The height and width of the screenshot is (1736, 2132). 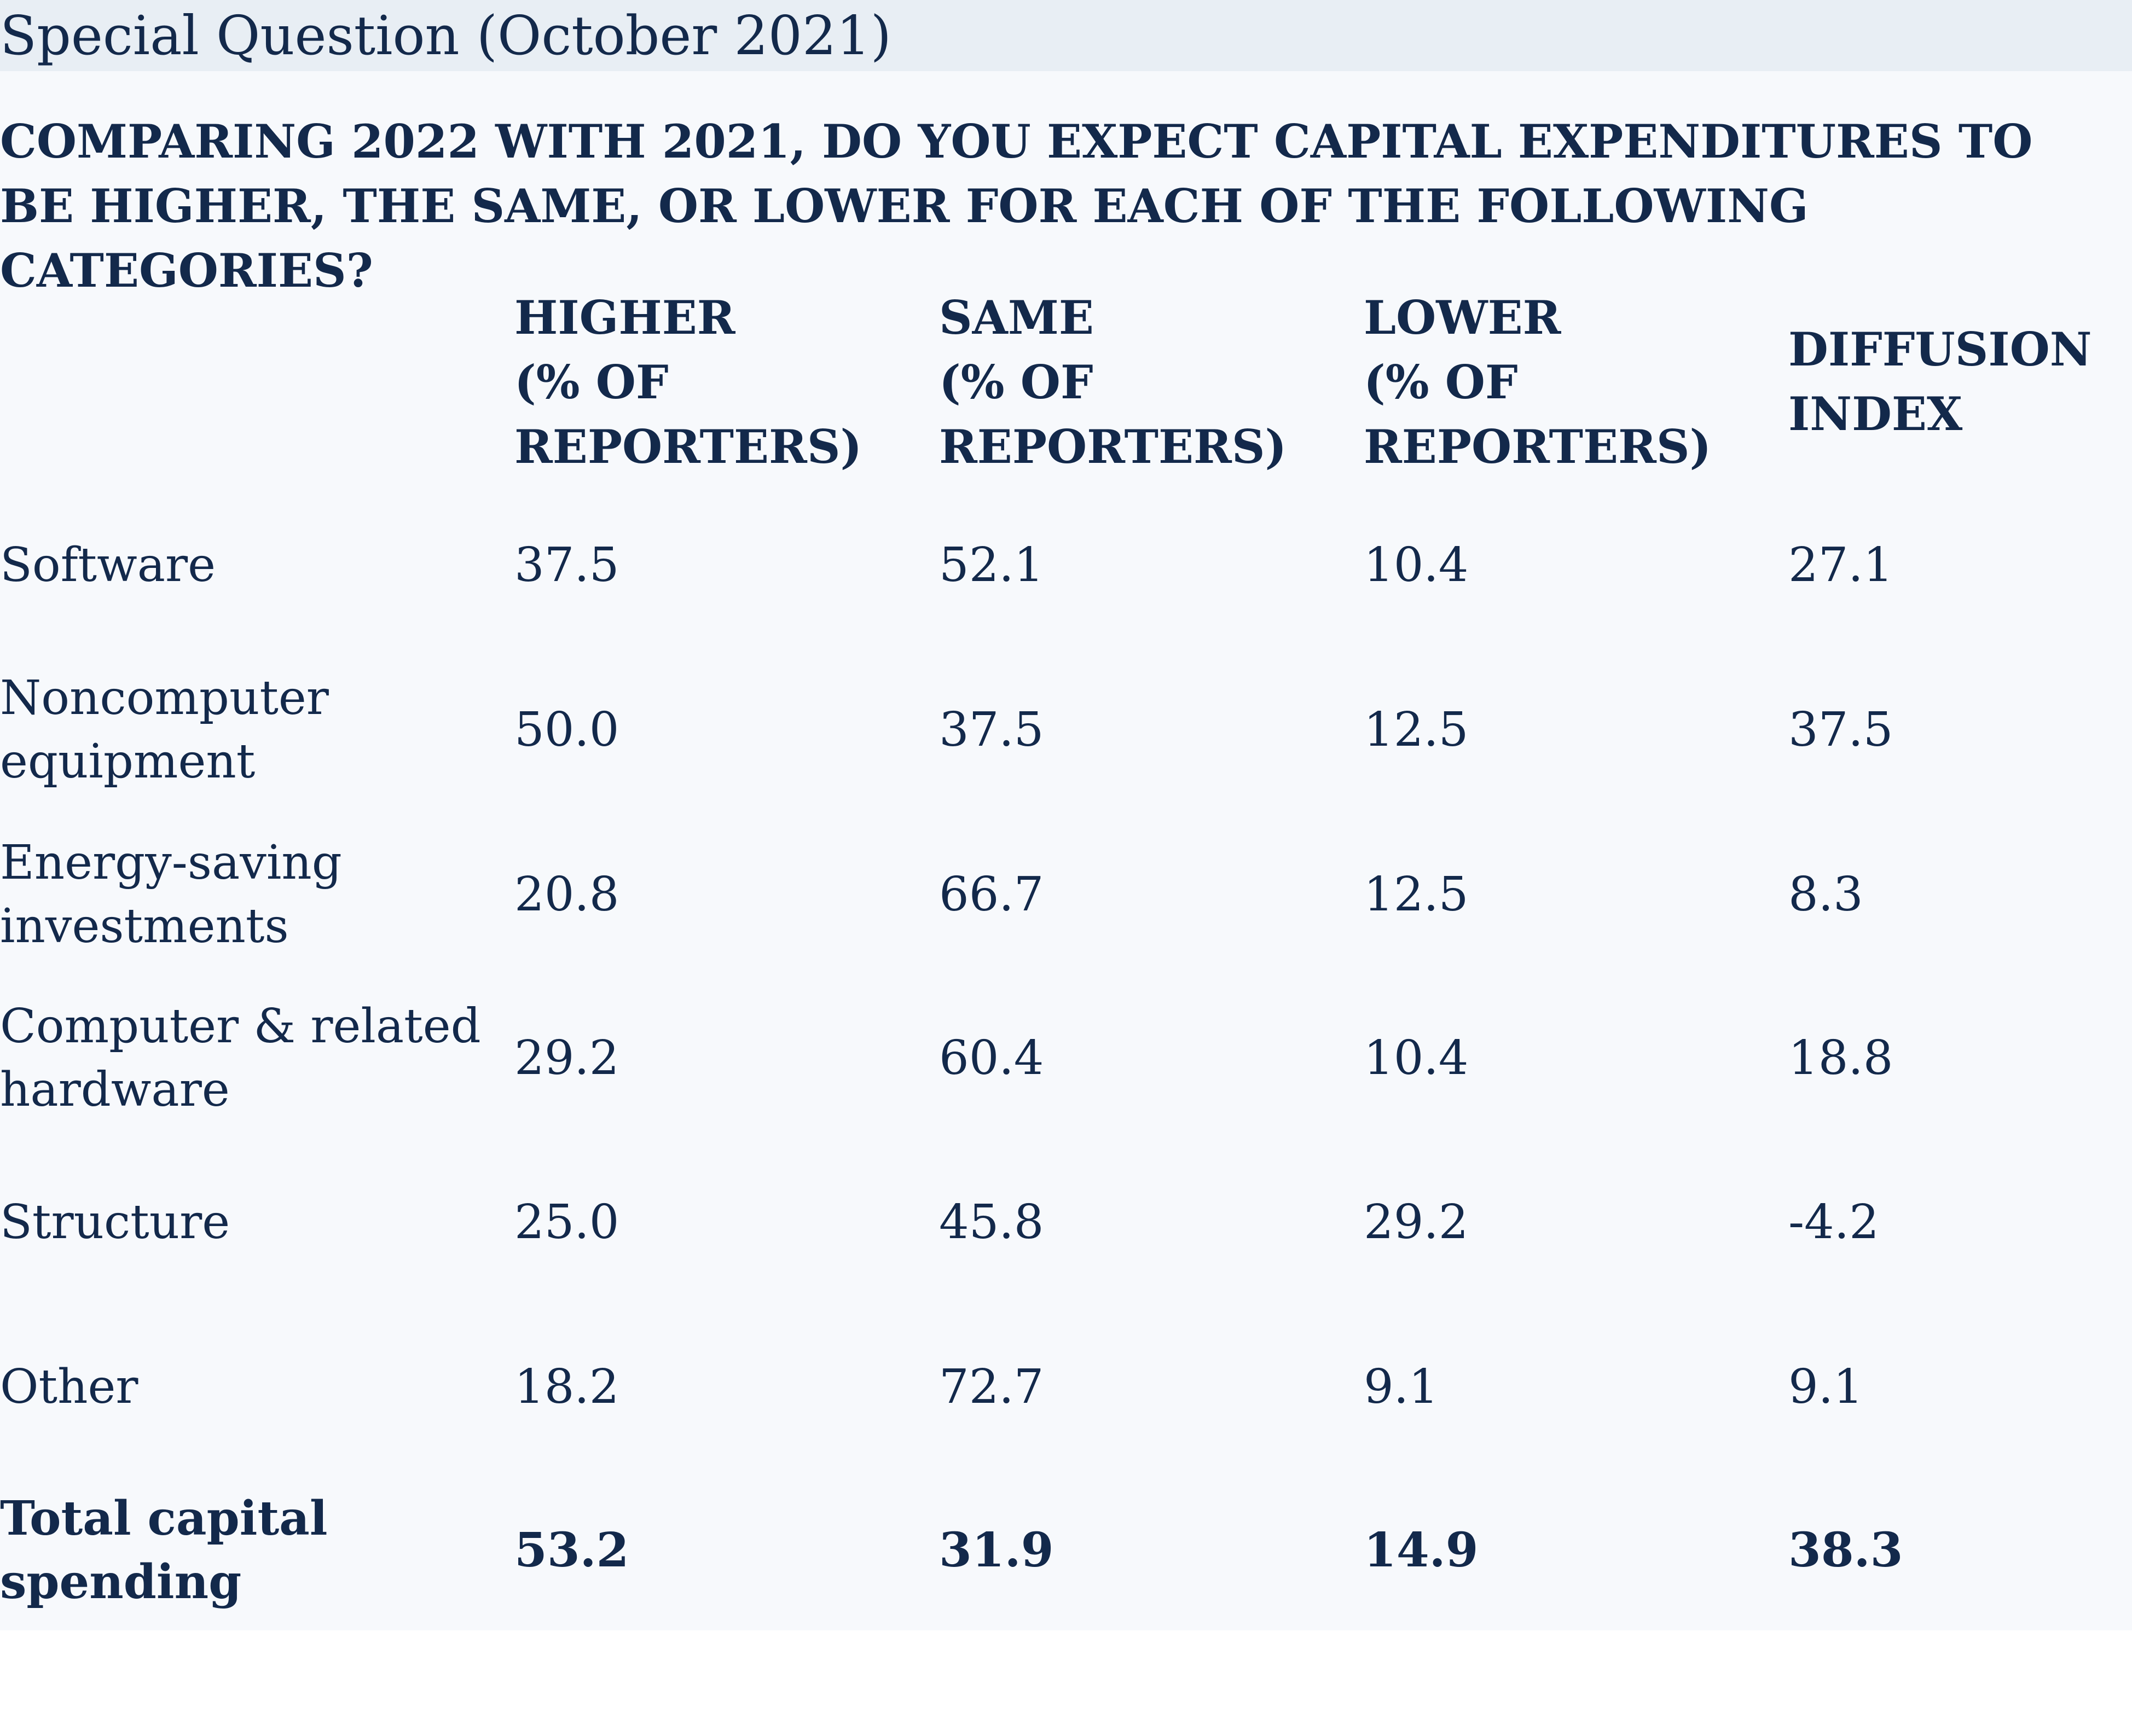 What do you see at coordinates (996, 1550) in the screenshot?
I see `cell-same: 31.9` at bounding box center [996, 1550].